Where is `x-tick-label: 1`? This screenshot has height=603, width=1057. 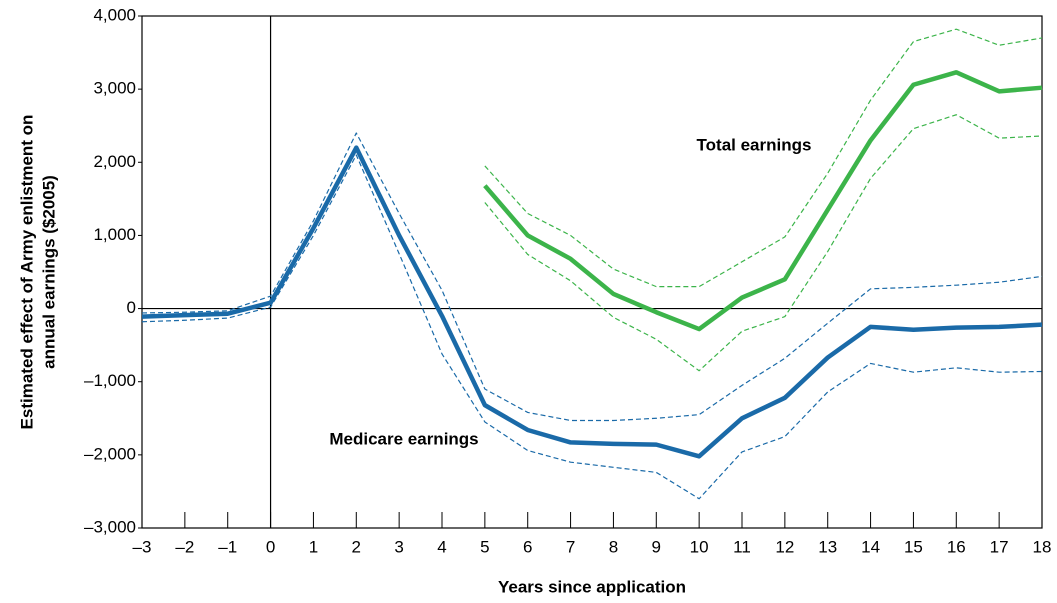
x-tick-label: 1 is located at coordinates (313, 546).